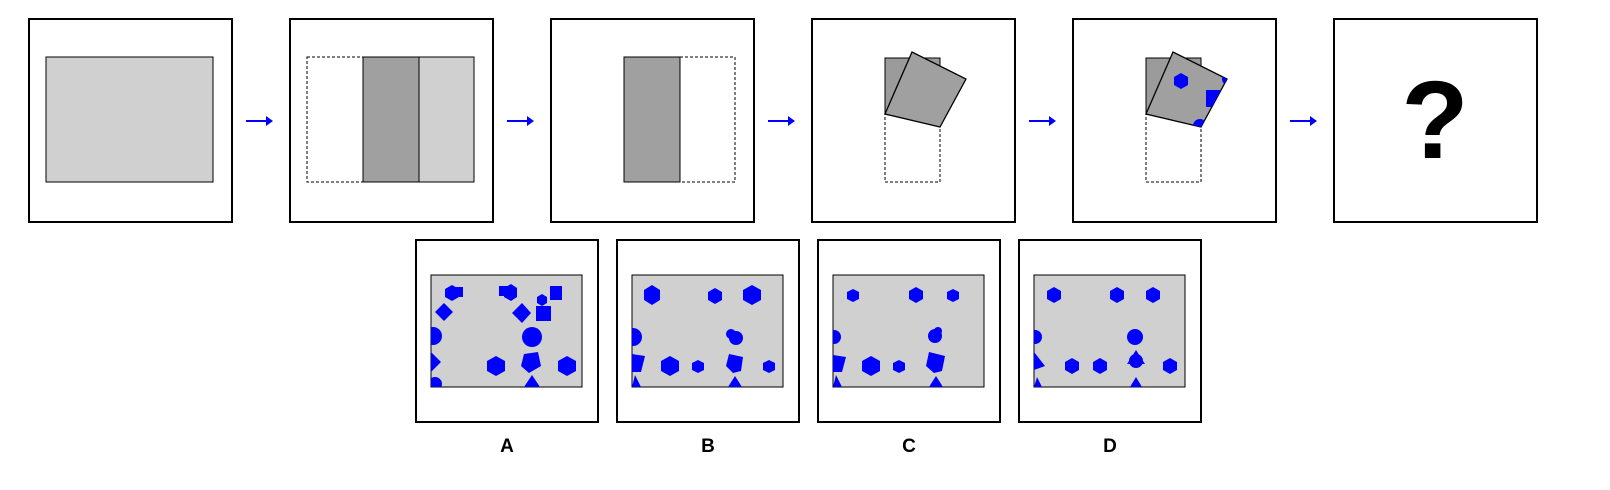  Describe the element at coordinates (446, 119) in the screenshot. I see `paper-remaining` at that location.